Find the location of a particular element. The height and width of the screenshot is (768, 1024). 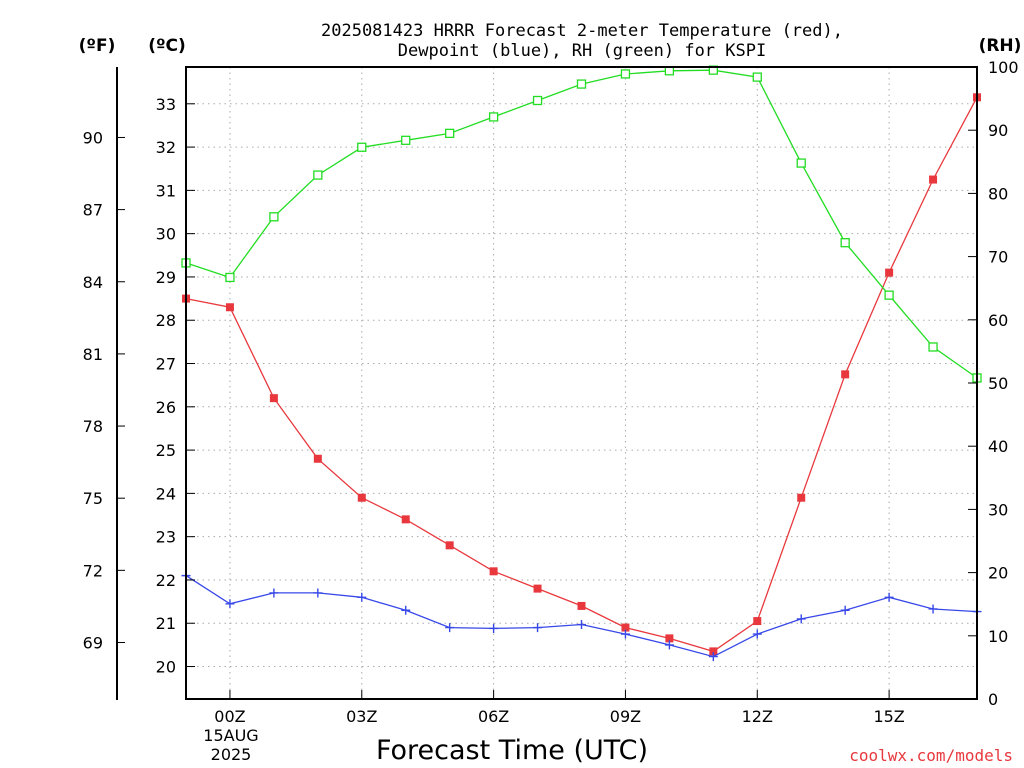

celsius-tick-label: 28 is located at coordinates (166, 320).